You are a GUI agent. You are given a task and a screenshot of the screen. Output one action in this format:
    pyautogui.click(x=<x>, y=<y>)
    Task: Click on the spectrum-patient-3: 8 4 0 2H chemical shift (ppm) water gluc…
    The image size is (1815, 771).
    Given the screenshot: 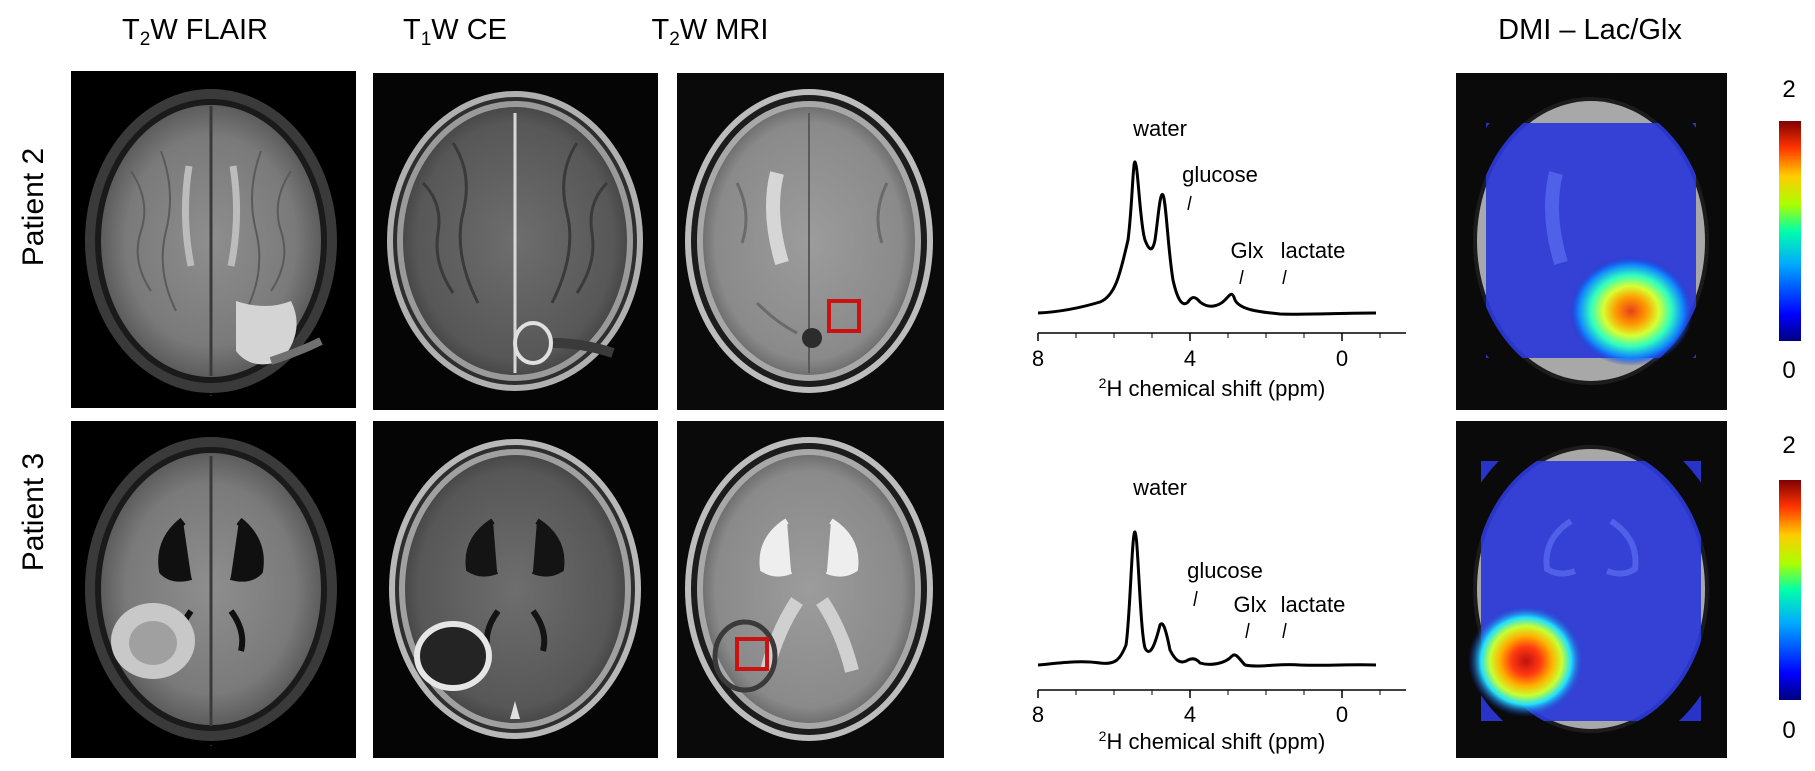 What is the action you would take?
    pyautogui.click(x=1220, y=610)
    